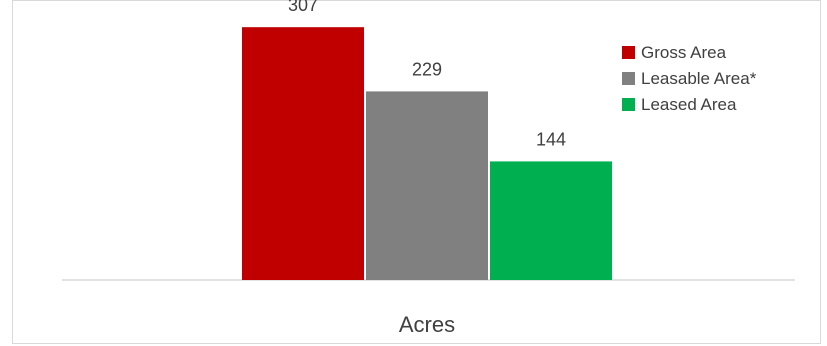 The height and width of the screenshot is (346, 827). What do you see at coordinates (427, 324) in the screenshot?
I see `x-axis-label: Acres` at bounding box center [427, 324].